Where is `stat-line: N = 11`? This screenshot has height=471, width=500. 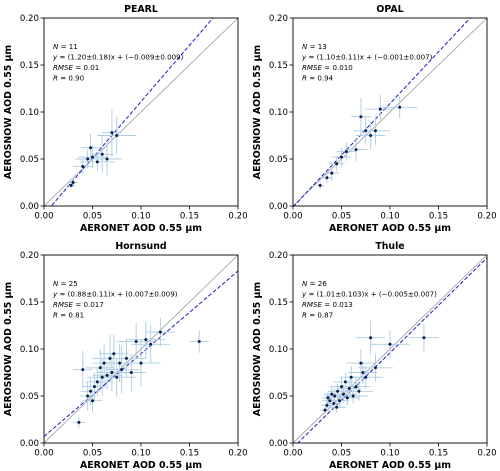
stat-line: N = 11 is located at coordinates (65, 46).